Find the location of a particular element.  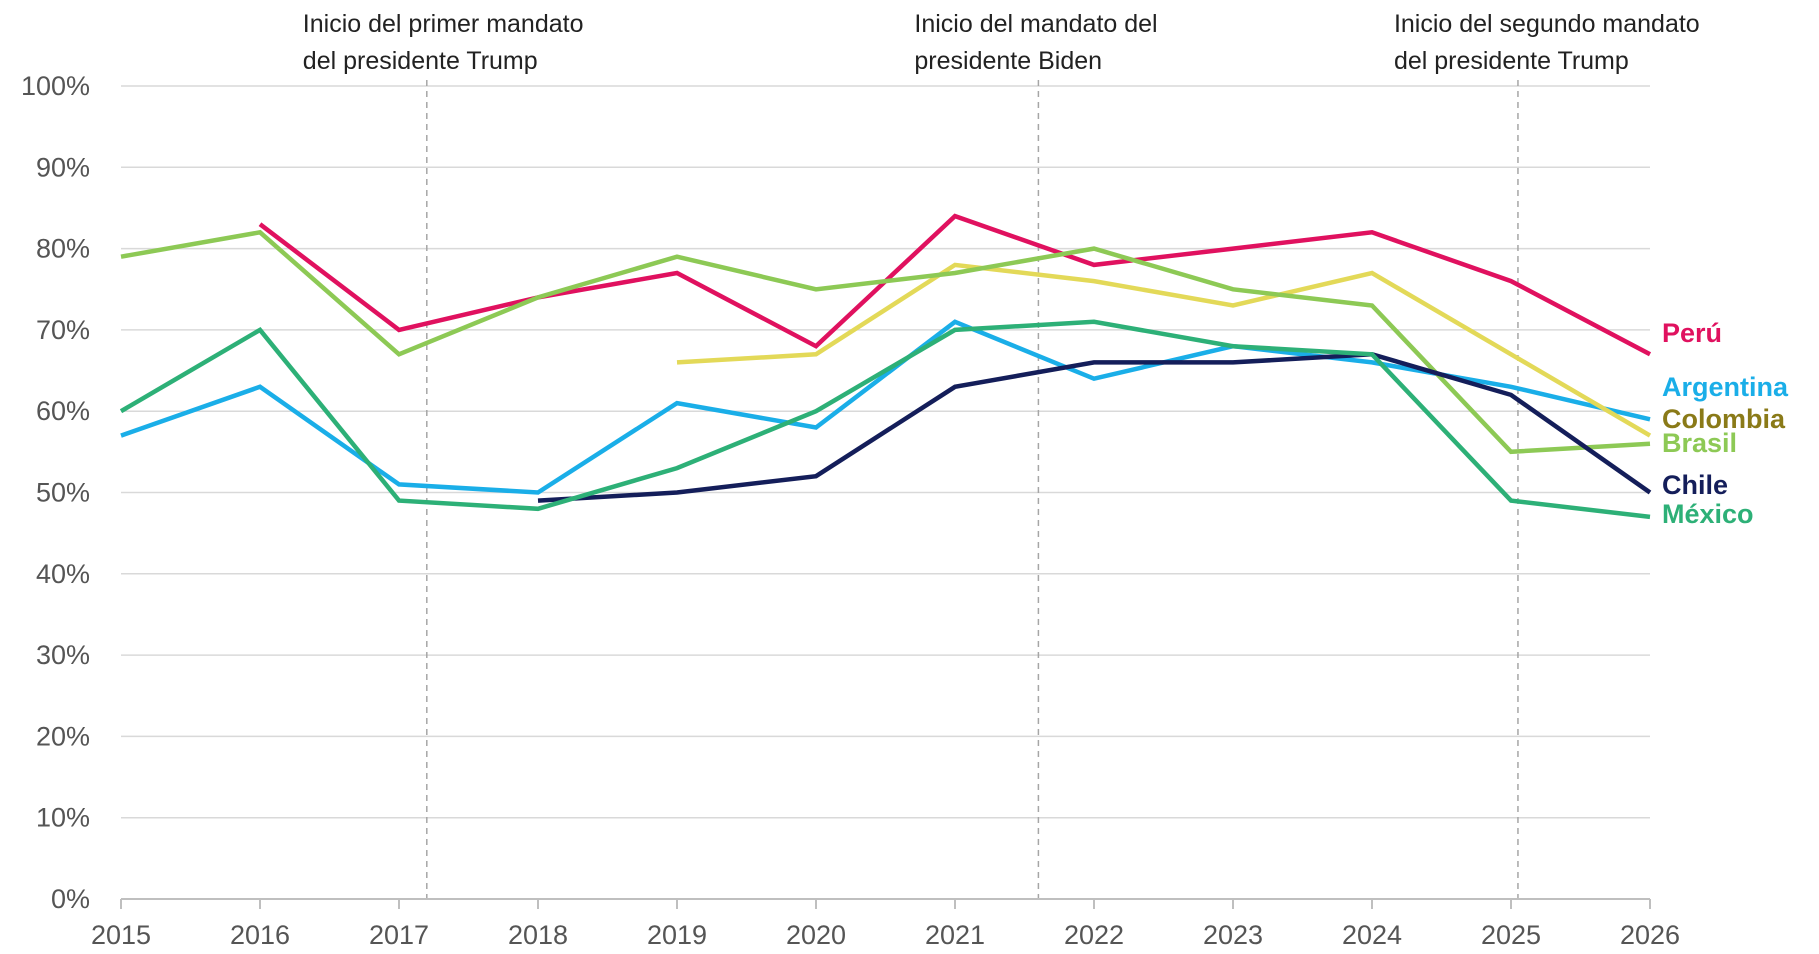

y-axis-tick-labels: 0% 10% 20% 30% 40% 50% 60% 70% 80% 90% 100% is located at coordinates (55, 492).